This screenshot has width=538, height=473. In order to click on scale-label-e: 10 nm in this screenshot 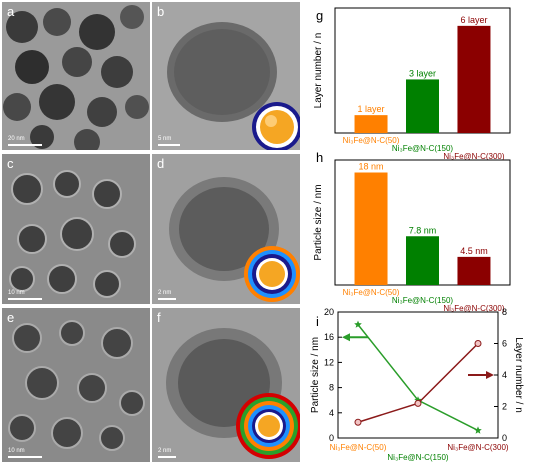, I will do `click(16, 451)`.